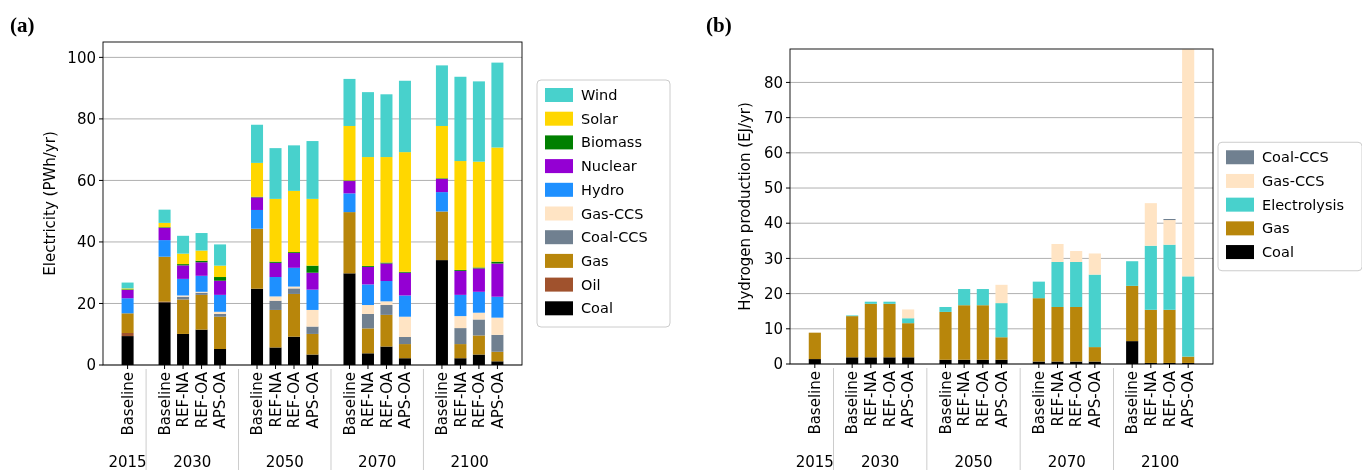 Image resolution: width=1362 pixels, height=470 pixels. What do you see at coordinates (773, 188) in the screenshot?
I see `y-tick-label: 50` at bounding box center [773, 188].